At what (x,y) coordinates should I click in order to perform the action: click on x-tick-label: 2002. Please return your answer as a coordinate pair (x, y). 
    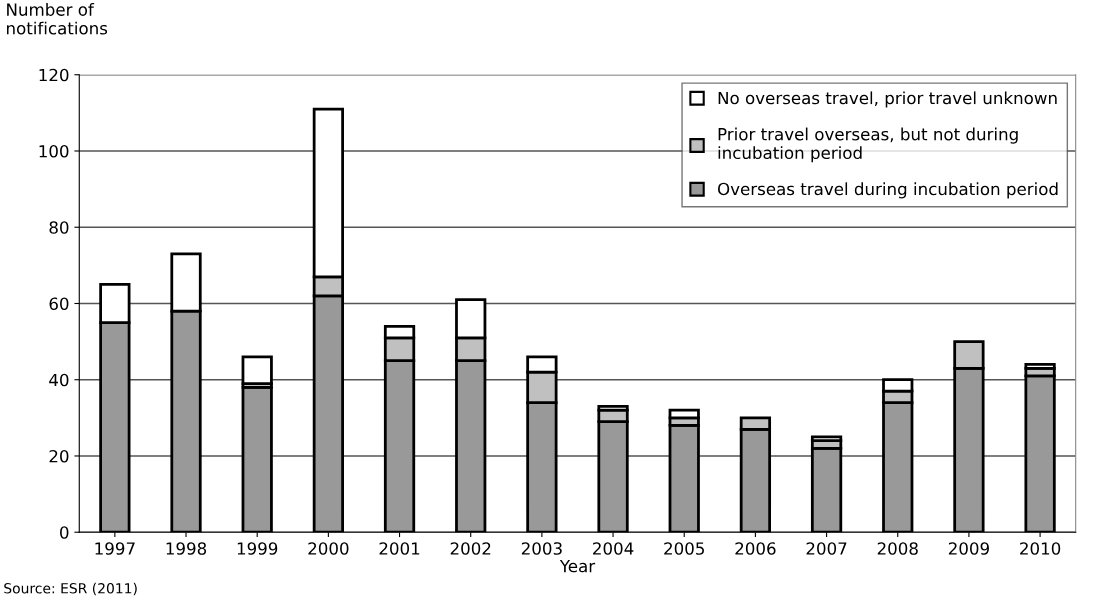
    Looking at the image, I should click on (470, 548).